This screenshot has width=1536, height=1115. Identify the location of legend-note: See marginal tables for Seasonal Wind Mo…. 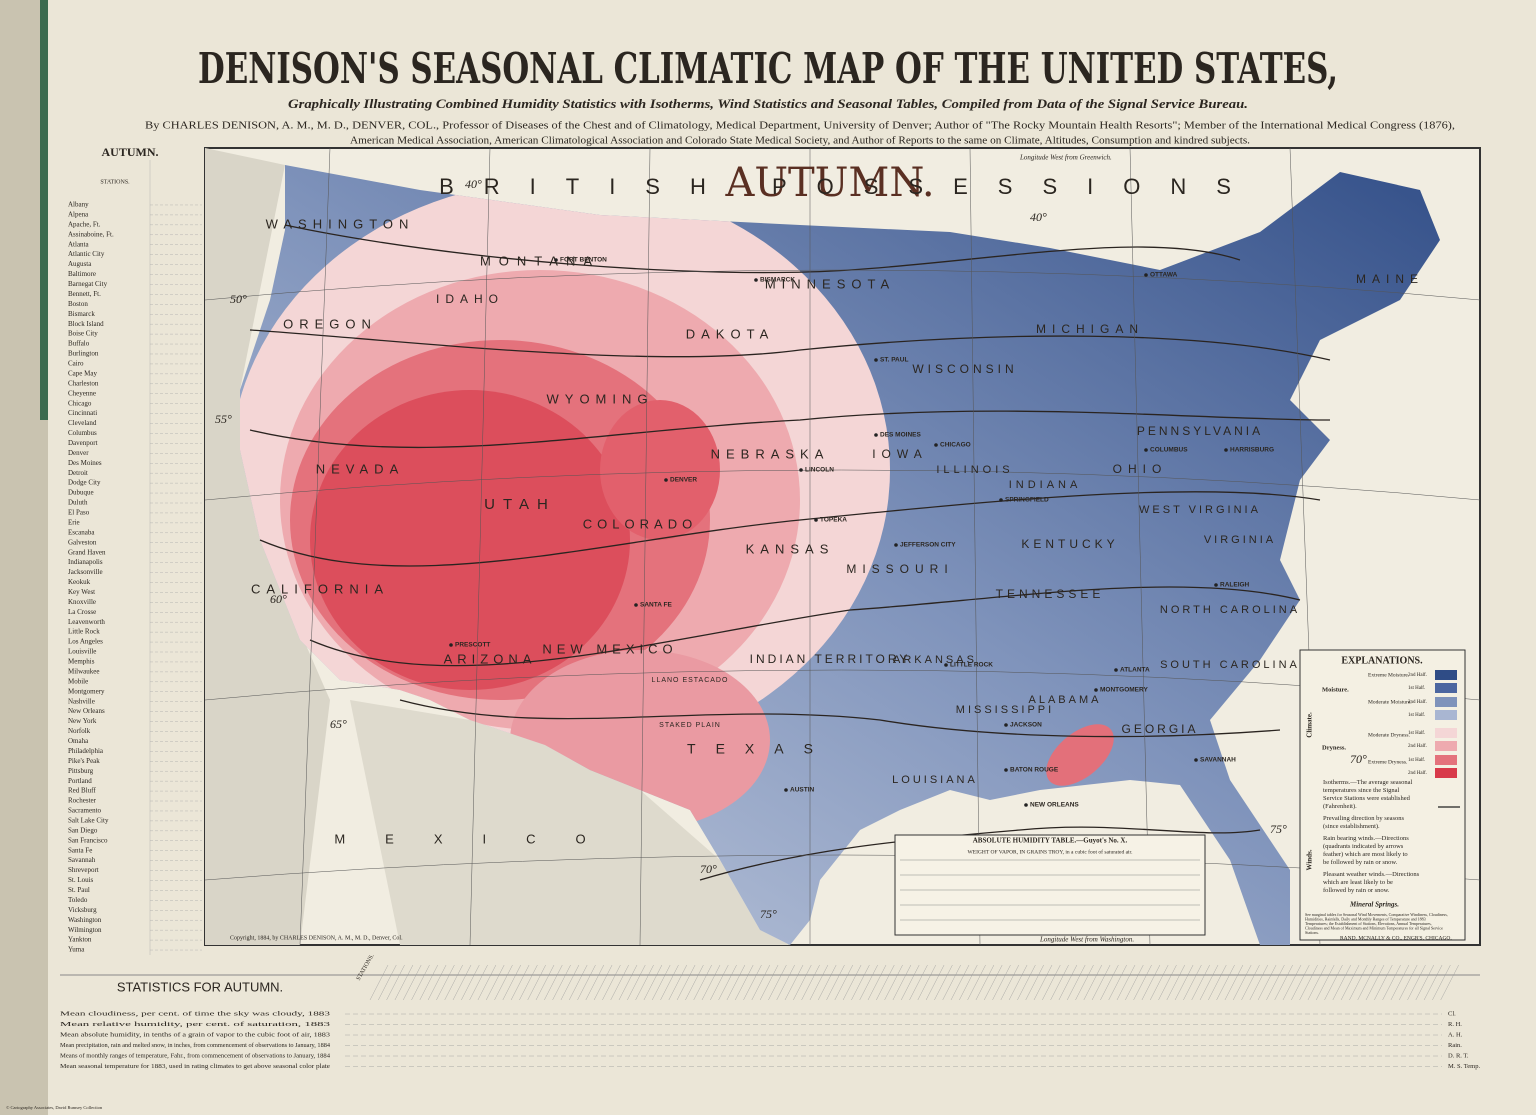
(1376, 923).